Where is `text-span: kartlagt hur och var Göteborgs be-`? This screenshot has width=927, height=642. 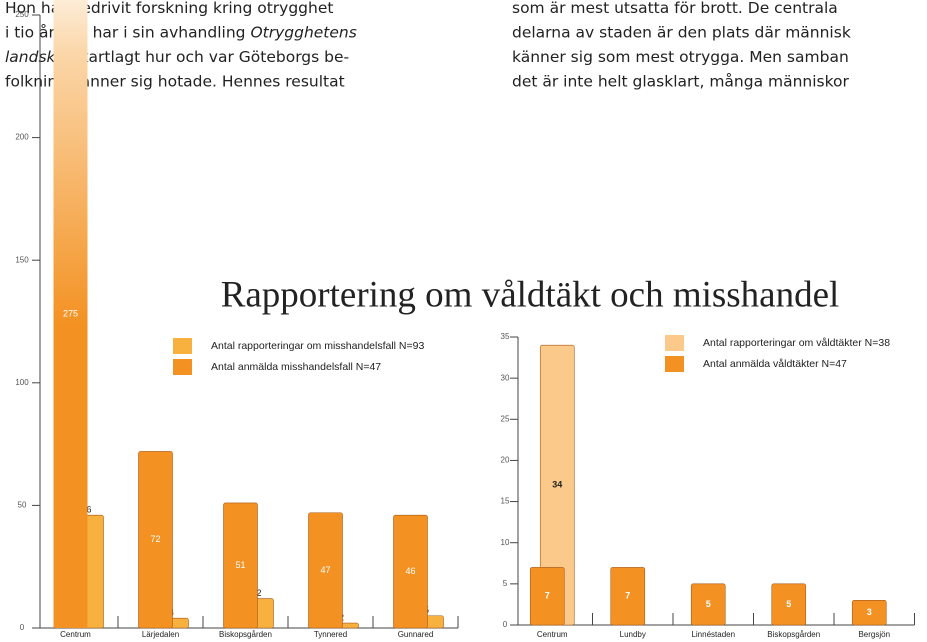 text-span: kartlagt hur och var Göteborgs be- is located at coordinates (212, 57).